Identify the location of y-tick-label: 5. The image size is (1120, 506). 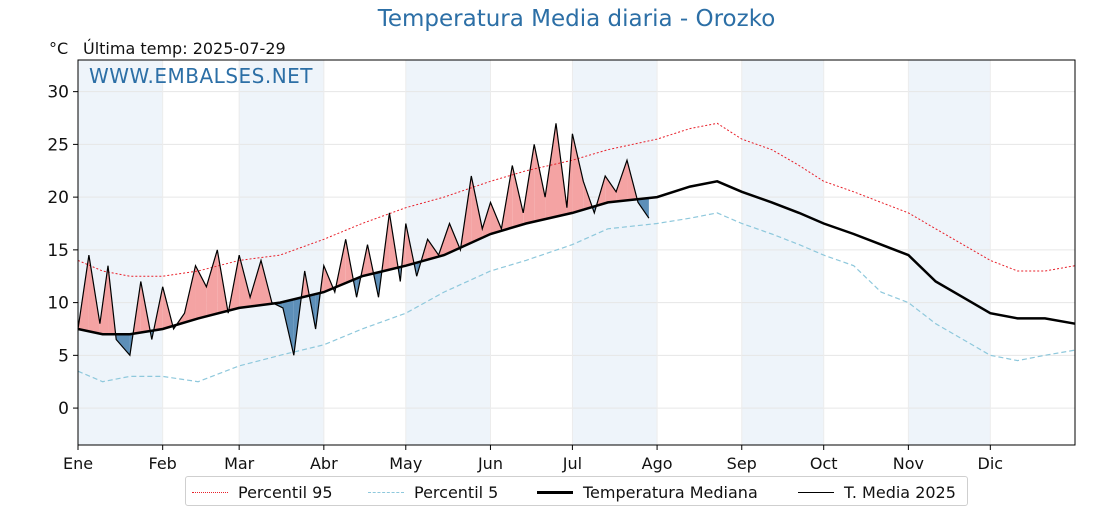
(63, 356).